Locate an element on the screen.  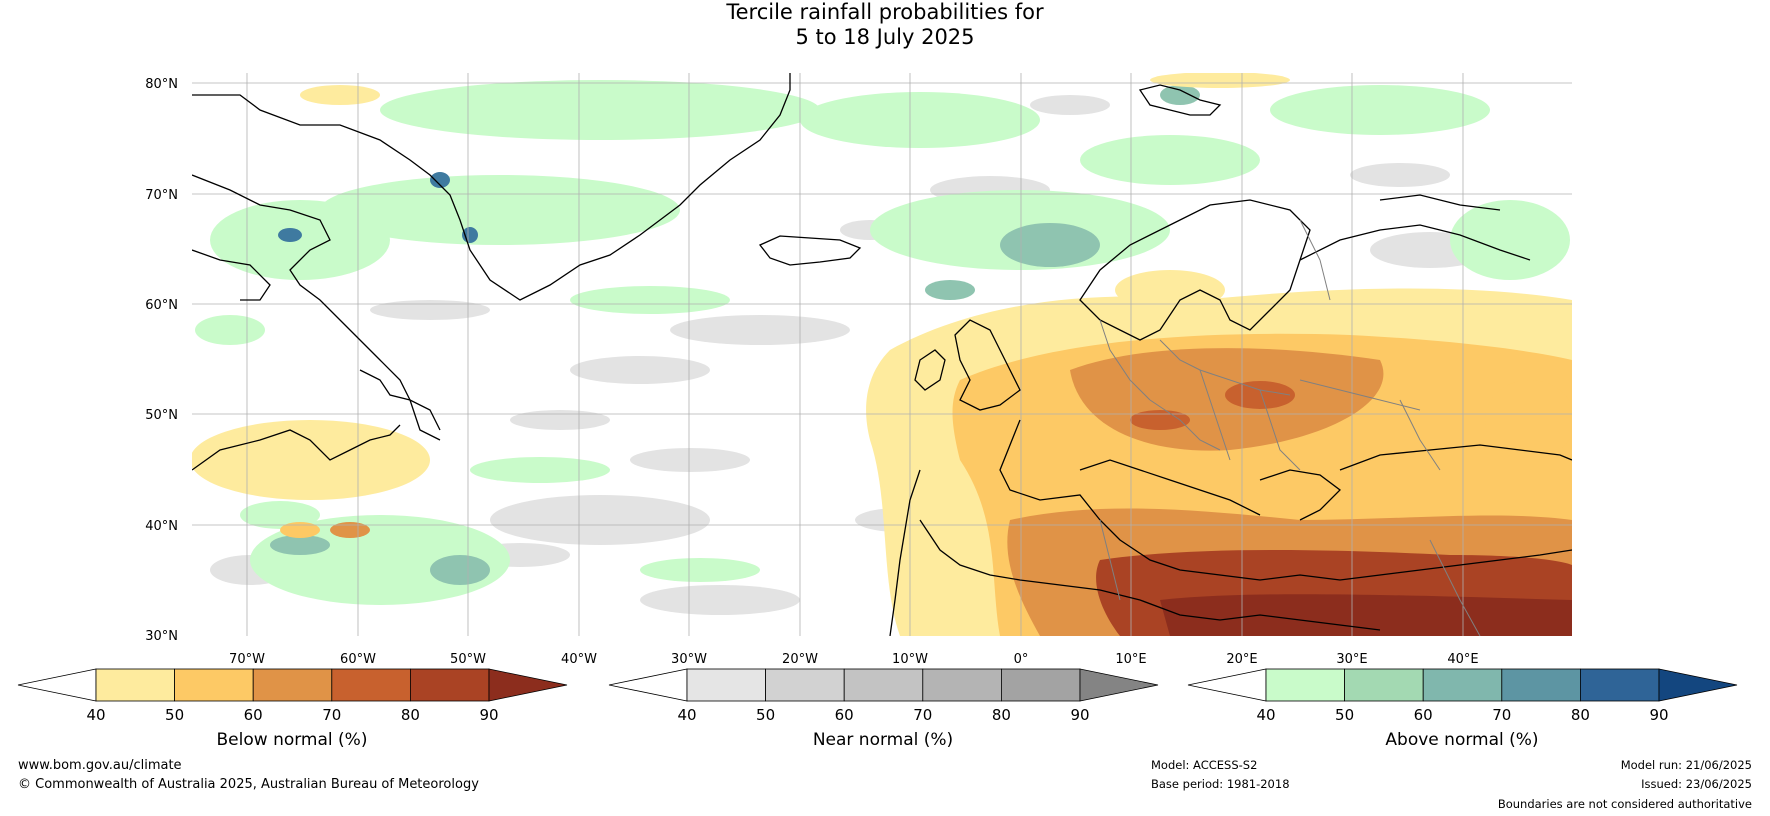
lon-label: 50°W is located at coordinates (468, 659).